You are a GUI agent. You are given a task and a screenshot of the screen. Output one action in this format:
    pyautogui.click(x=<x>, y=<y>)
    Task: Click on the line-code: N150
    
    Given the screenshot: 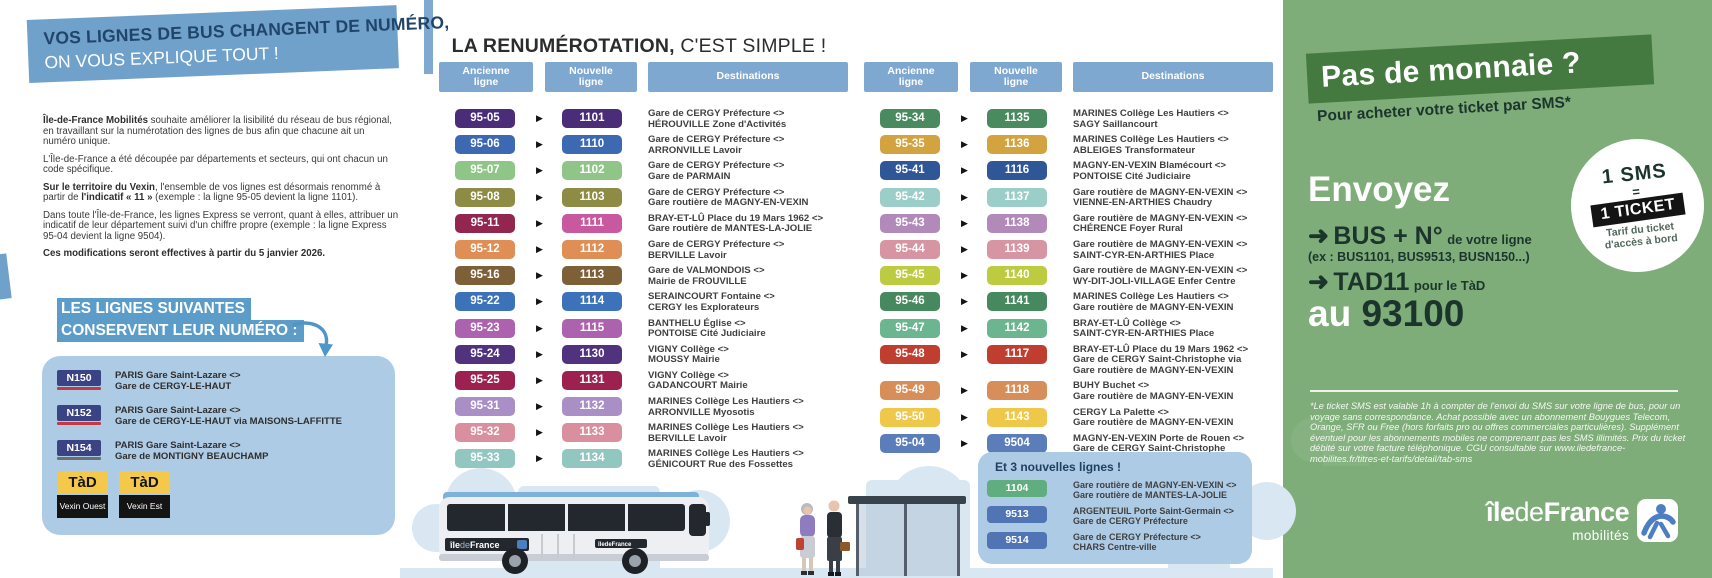 What is the action you would take?
    pyautogui.click(x=79, y=378)
    